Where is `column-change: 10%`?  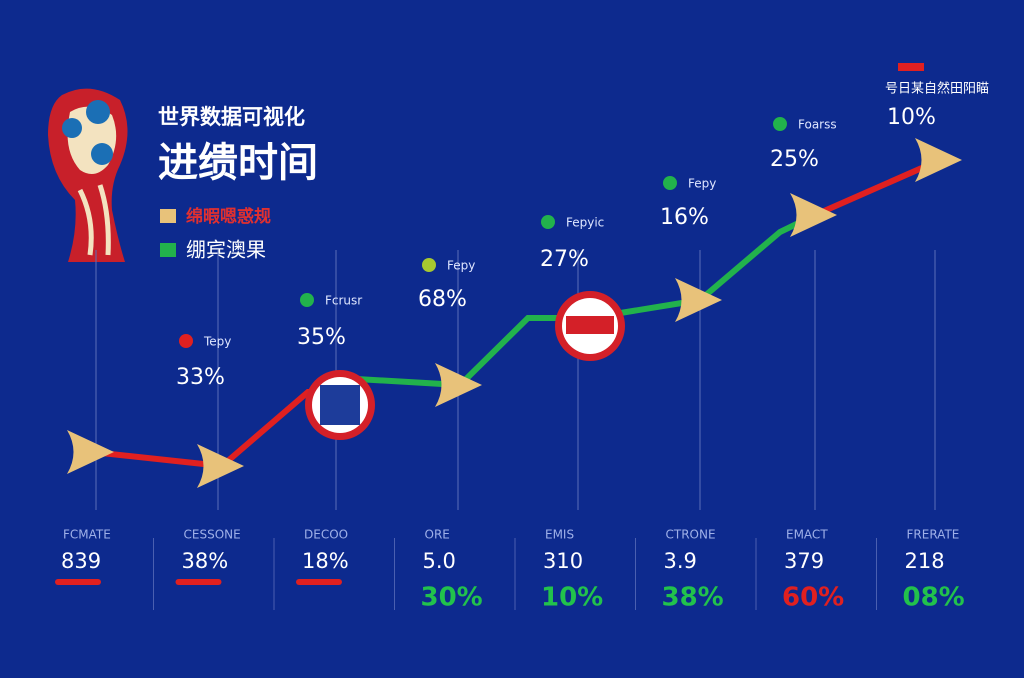 column-change: 10% is located at coordinates (572, 598).